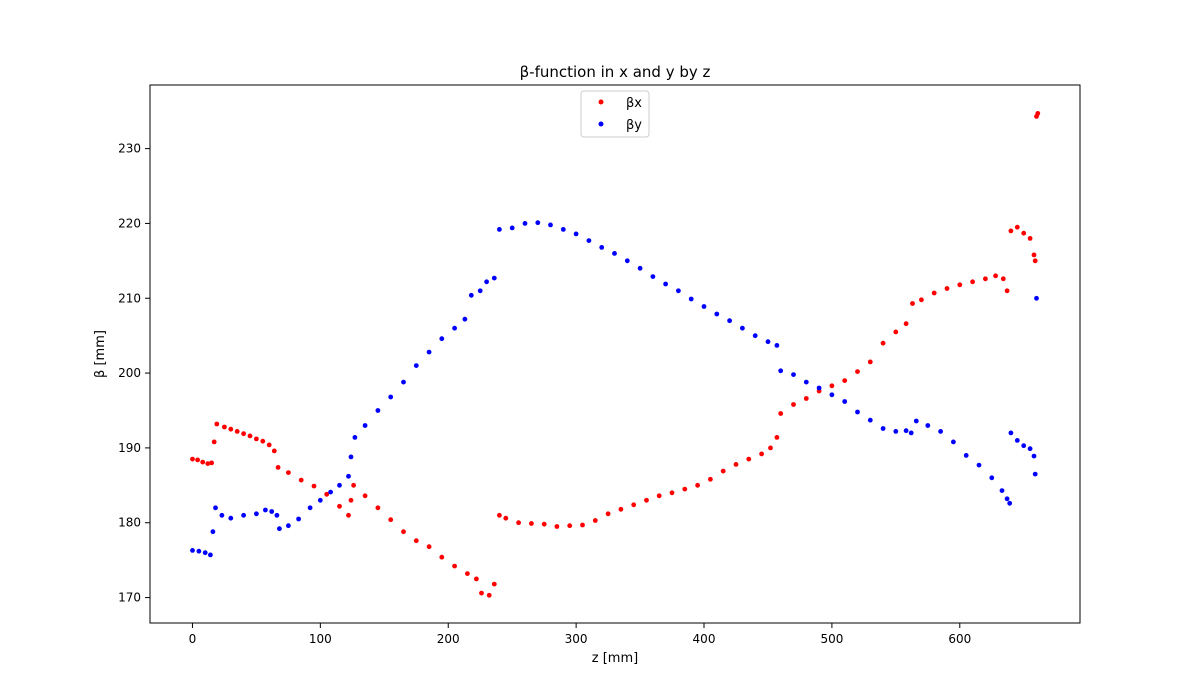 The height and width of the screenshot is (700, 1200). What do you see at coordinates (129, 223) in the screenshot?
I see `y-tick-label: 220` at bounding box center [129, 223].